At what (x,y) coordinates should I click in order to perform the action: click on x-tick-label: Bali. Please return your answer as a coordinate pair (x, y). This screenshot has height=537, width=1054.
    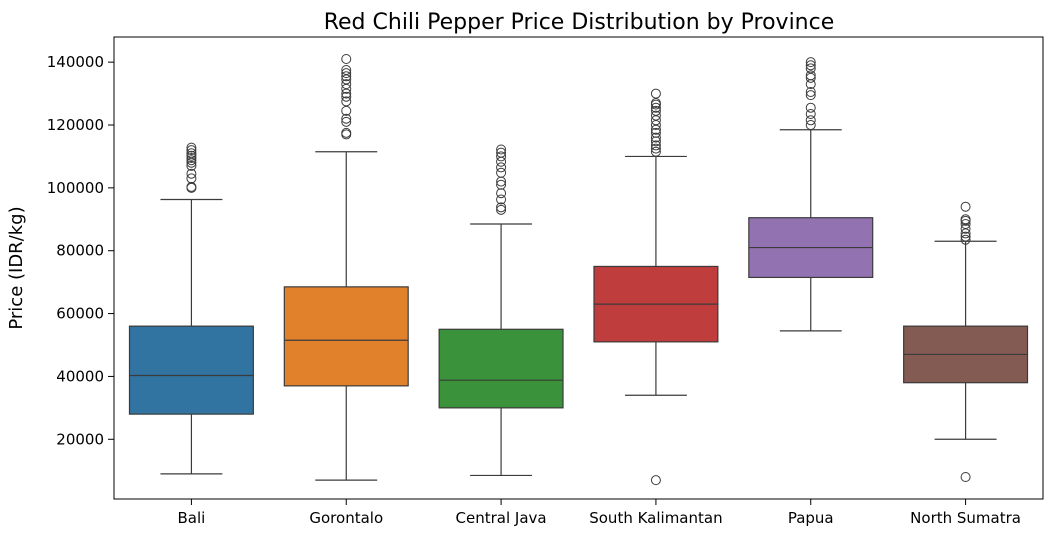
    Looking at the image, I should click on (192, 518).